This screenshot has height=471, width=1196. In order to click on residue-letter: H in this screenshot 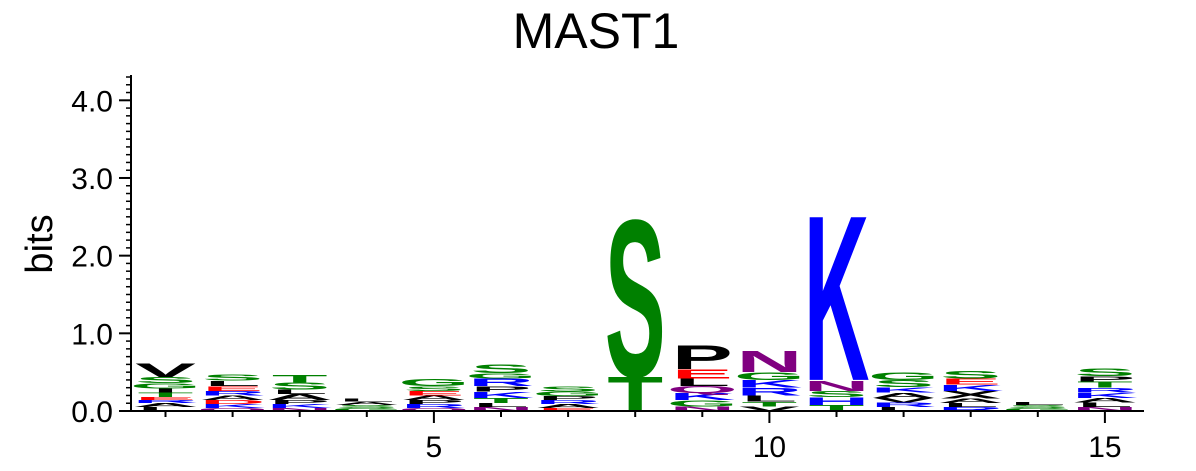, I will do `click(837, 401)`.